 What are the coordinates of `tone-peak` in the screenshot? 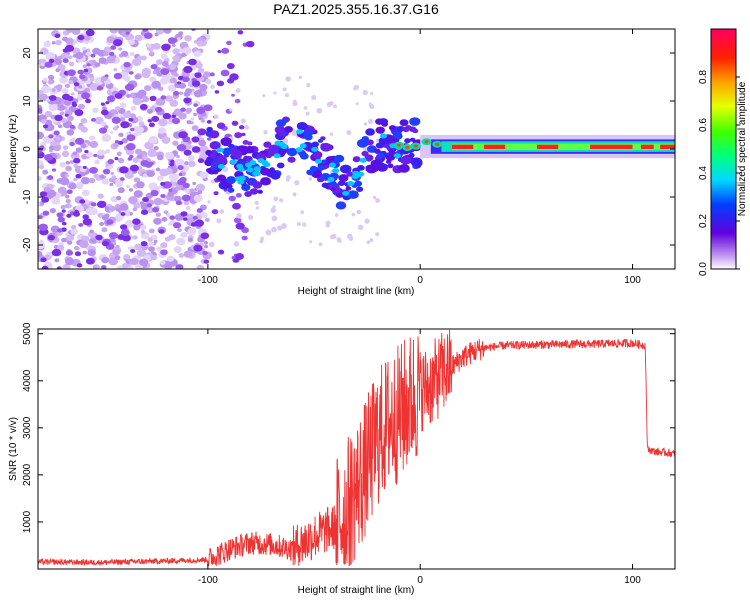 It's located at (667, 146).